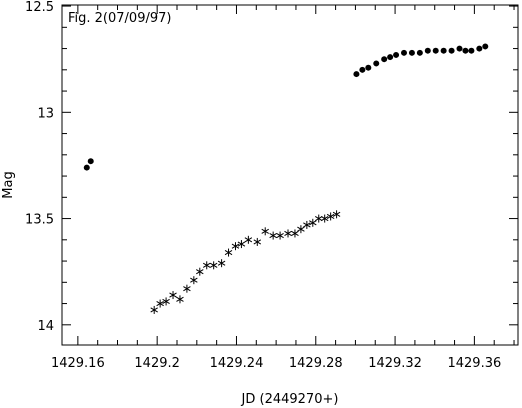  Describe the element at coordinates (157, 363) in the screenshot. I see `x-tick-label: 1429.2` at that location.